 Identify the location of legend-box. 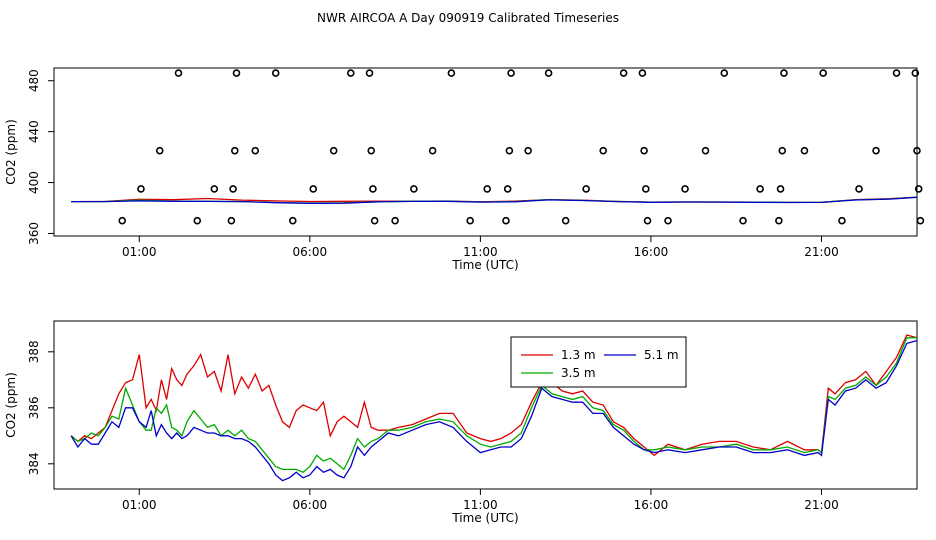
(598, 362).